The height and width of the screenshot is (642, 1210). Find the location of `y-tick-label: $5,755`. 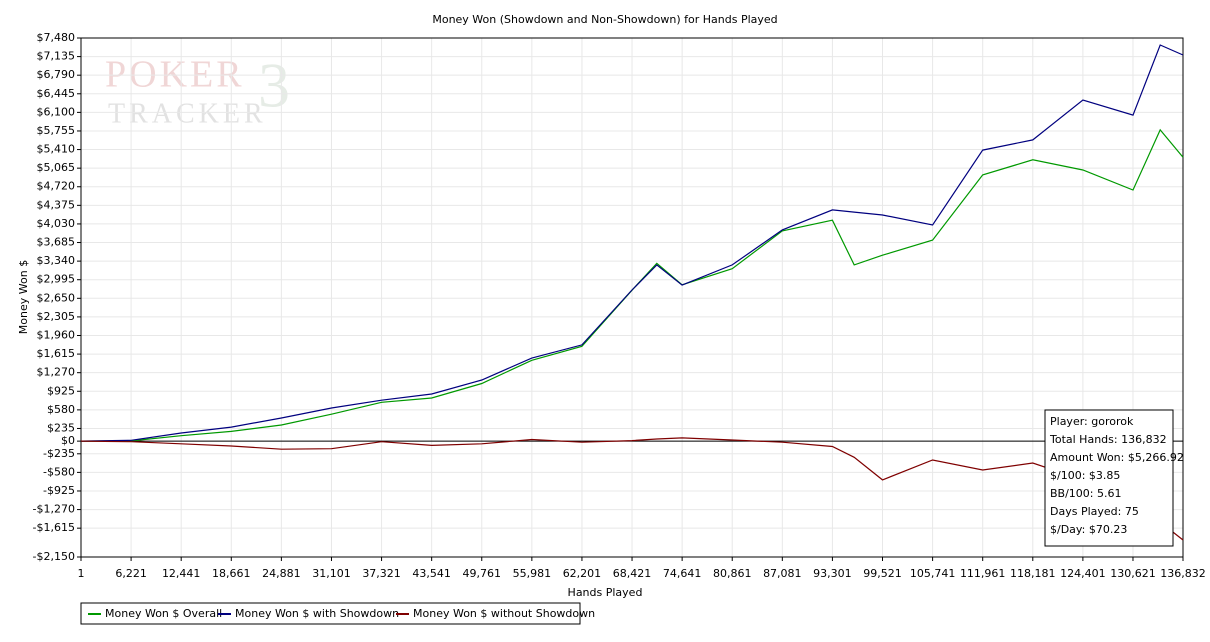

y-tick-label: $5,755 is located at coordinates (56, 130).